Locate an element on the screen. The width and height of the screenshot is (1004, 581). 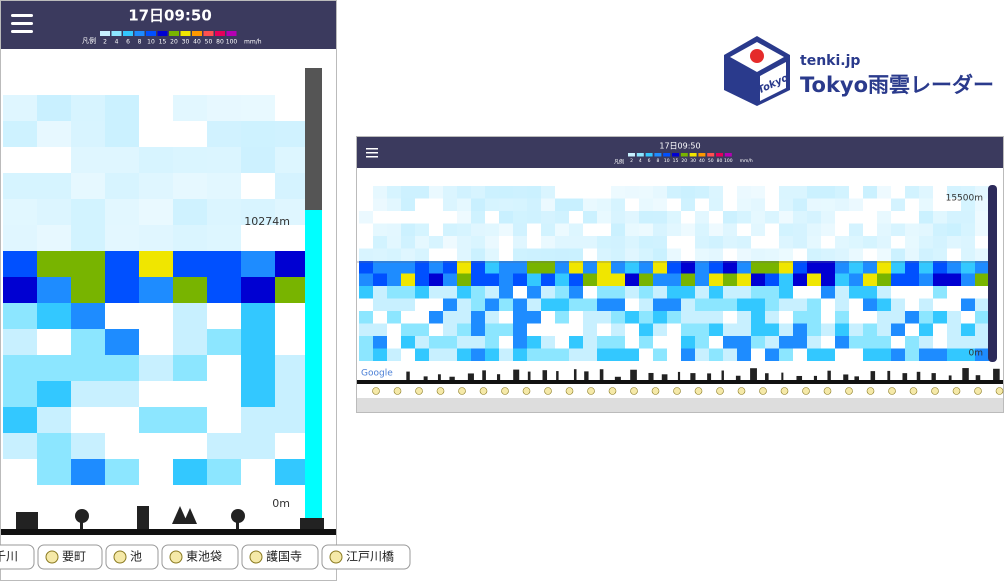
tablet-menu-button is located at coordinates (372, 153).